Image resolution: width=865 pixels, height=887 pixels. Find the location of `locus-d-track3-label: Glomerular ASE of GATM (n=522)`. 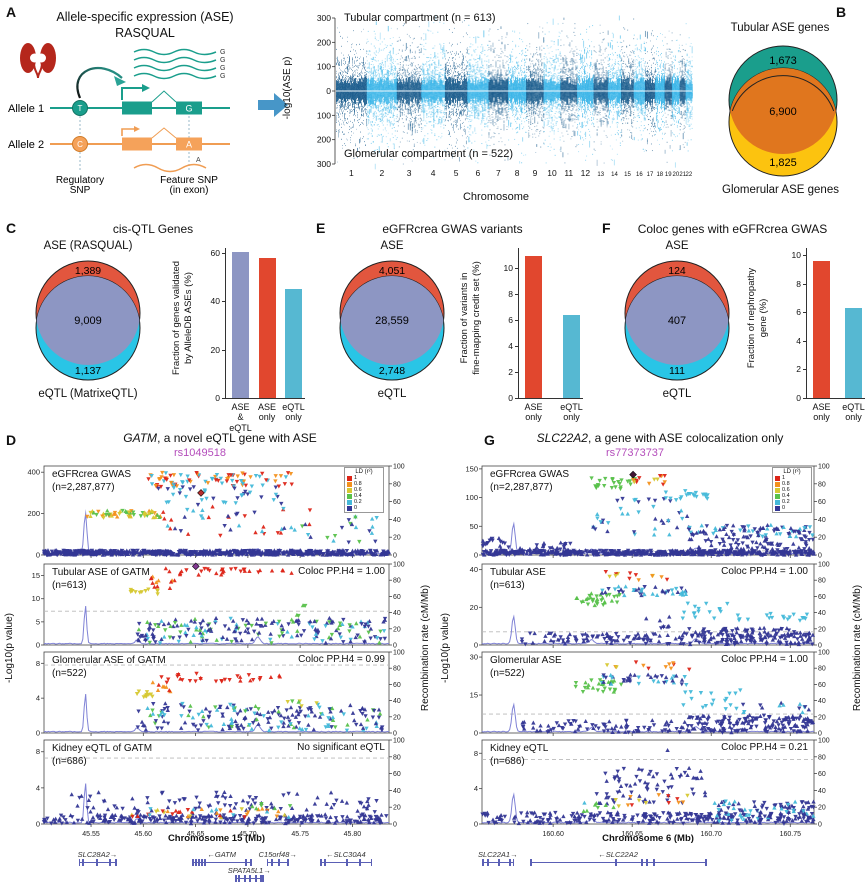

locus-d-track3-label: Glomerular ASE of GATM (n=522) is located at coordinates (109, 667).